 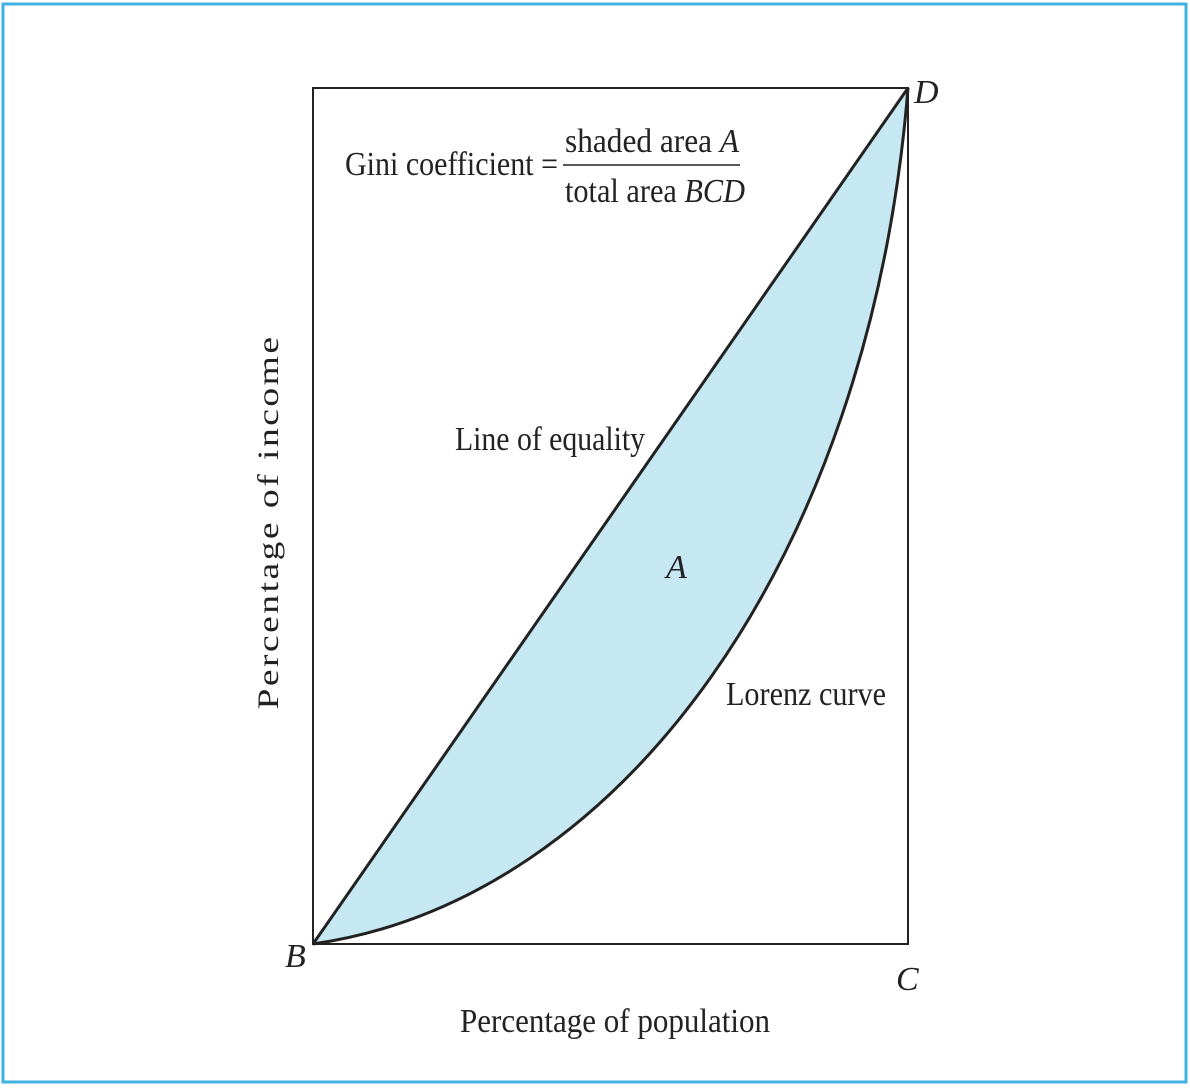 I want to click on point-c: C, so click(x=907, y=979).